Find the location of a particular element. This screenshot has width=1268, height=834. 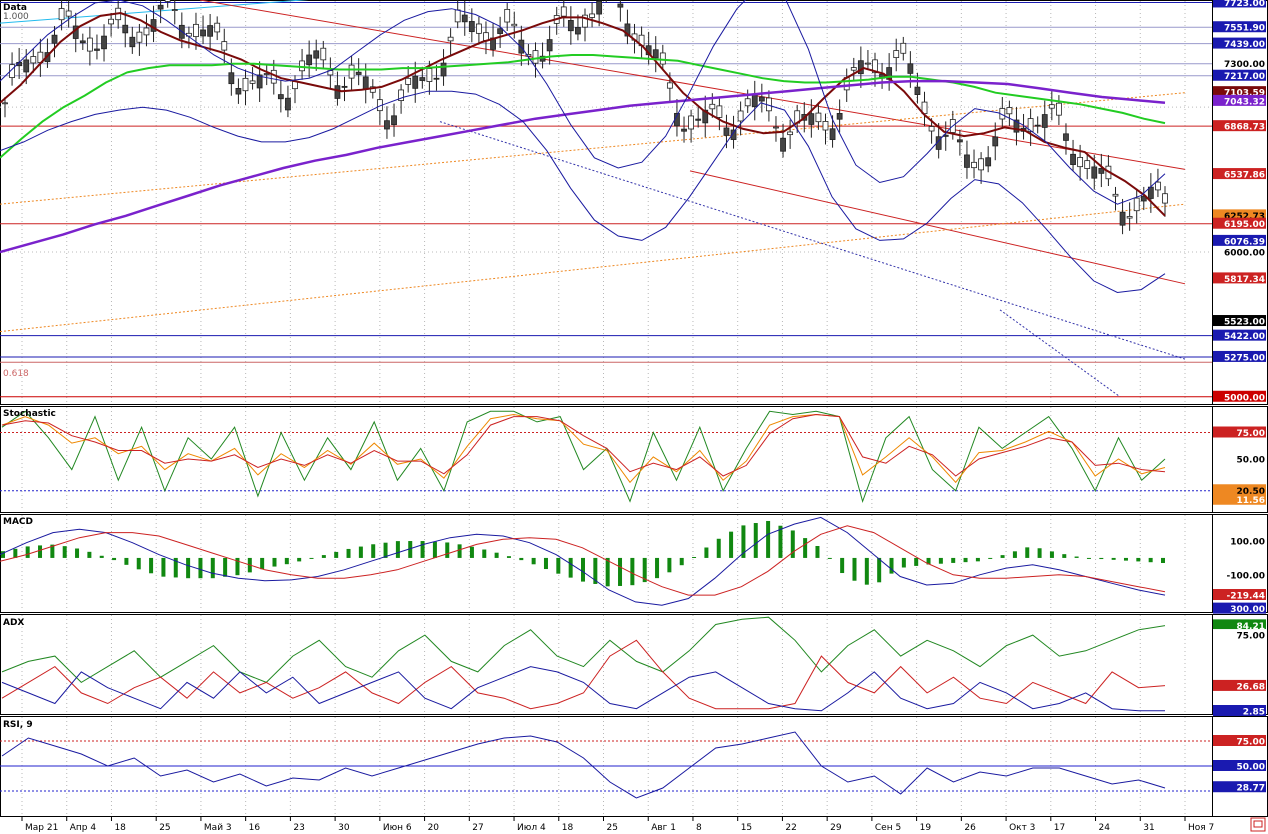

time-axis-label: 17 is located at coordinates (1059, 828).